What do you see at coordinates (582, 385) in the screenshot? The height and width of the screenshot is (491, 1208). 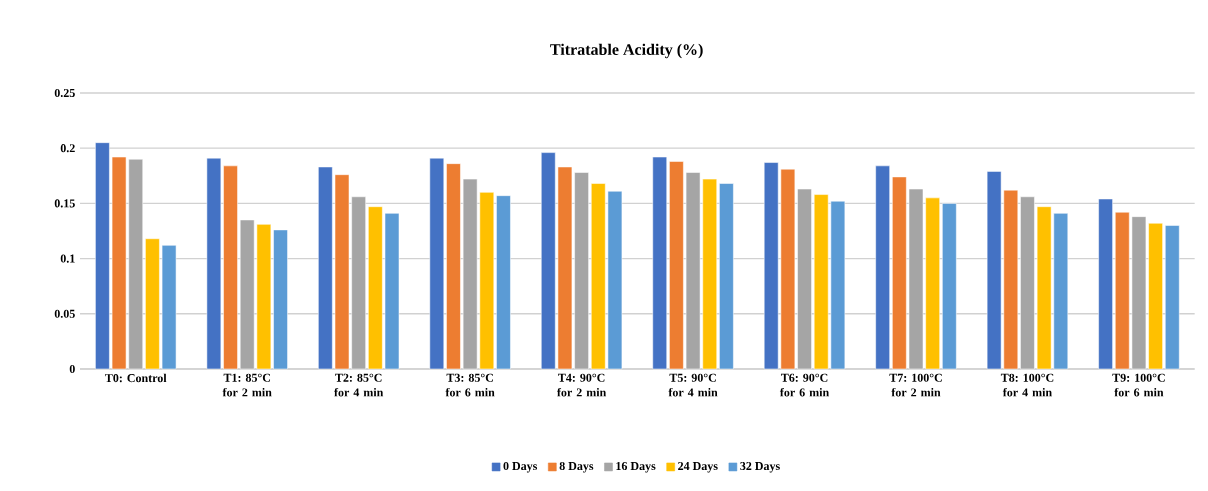 I see `x-tick-label: T4: 90°C for 2 min` at bounding box center [582, 385].